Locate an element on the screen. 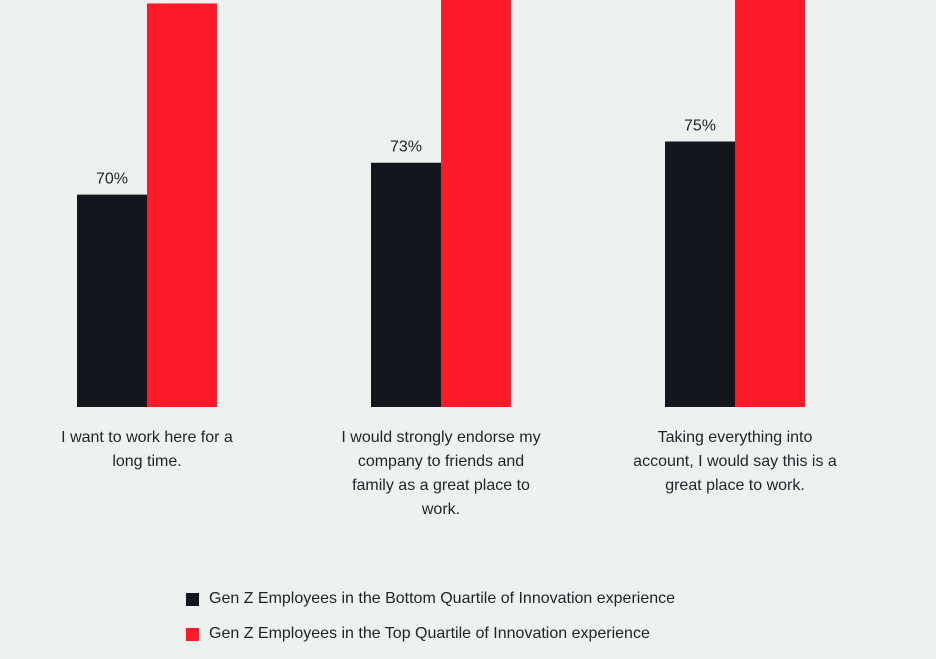 This screenshot has height=659, width=936. data-label: 75% is located at coordinates (700, 126).